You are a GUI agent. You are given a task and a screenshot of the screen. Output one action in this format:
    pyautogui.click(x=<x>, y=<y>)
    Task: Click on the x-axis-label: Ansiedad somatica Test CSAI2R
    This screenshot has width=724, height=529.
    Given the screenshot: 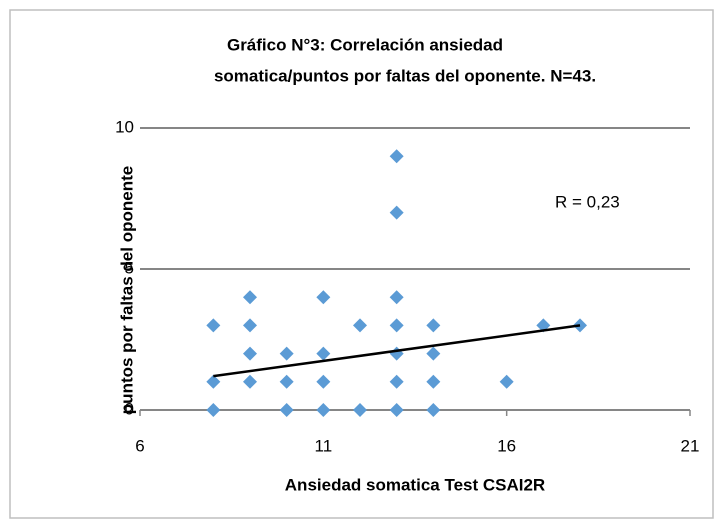 What is the action you would take?
    pyautogui.click(x=415, y=484)
    